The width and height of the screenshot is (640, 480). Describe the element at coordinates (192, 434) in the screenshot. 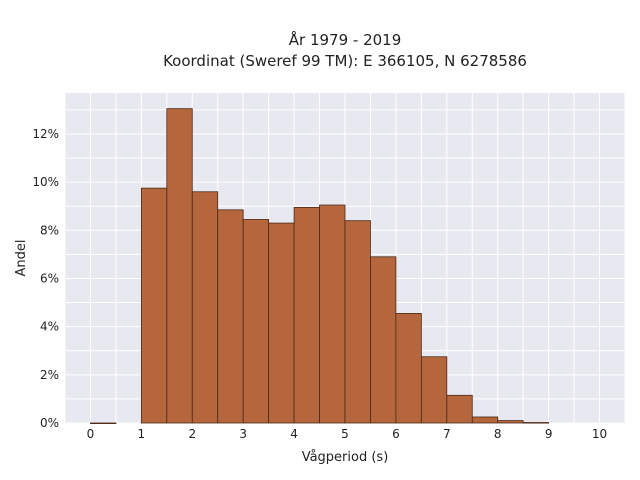

I see `x-tick-label: 2` at that location.